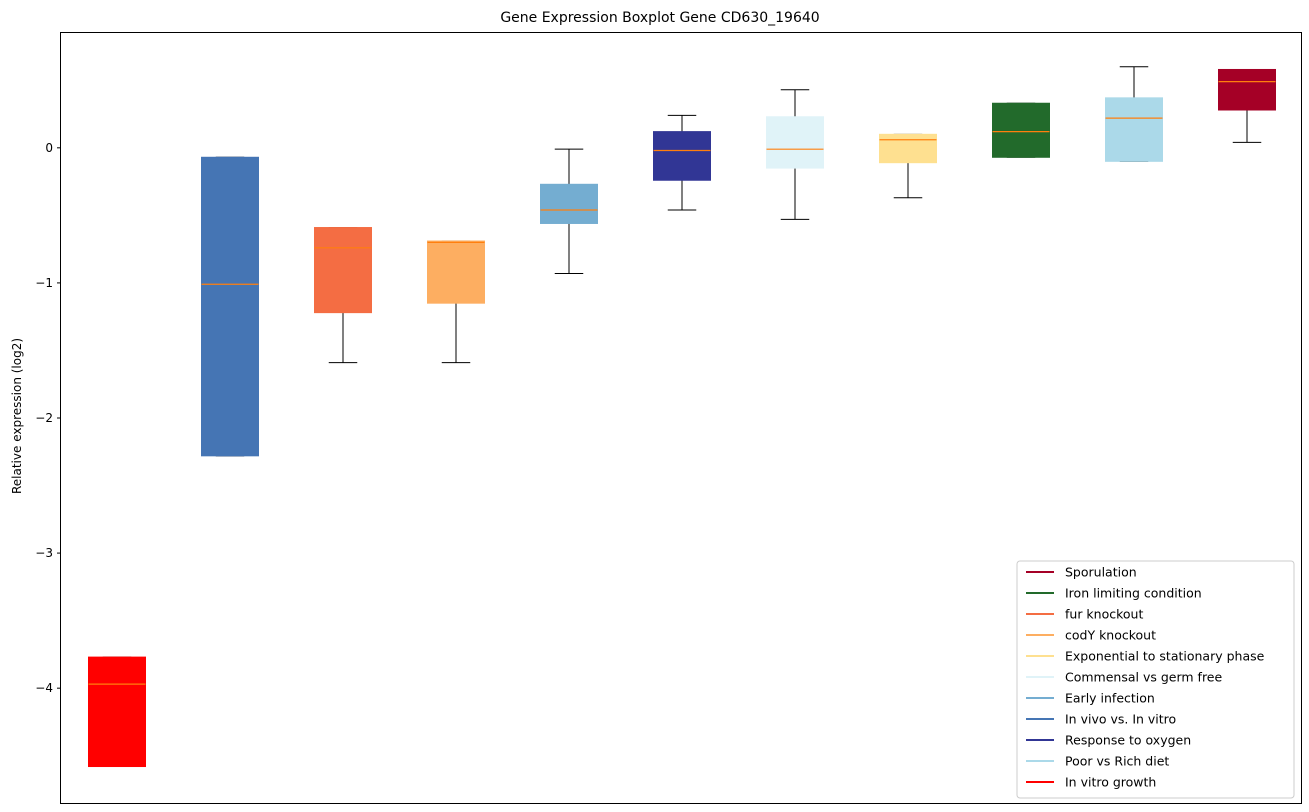 The width and height of the screenshot is (1309, 812). What do you see at coordinates (44, 553) in the screenshot?
I see `y-tick-label: −3` at bounding box center [44, 553].